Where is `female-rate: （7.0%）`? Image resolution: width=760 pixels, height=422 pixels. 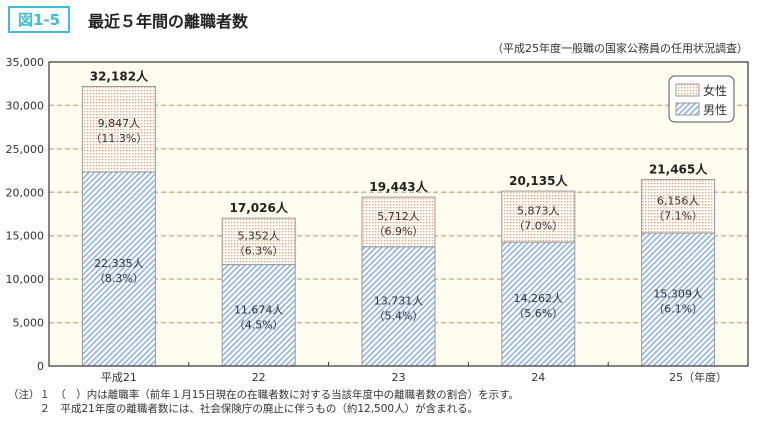
female-rate: （7.0%） is located at coordinates (538, 226).